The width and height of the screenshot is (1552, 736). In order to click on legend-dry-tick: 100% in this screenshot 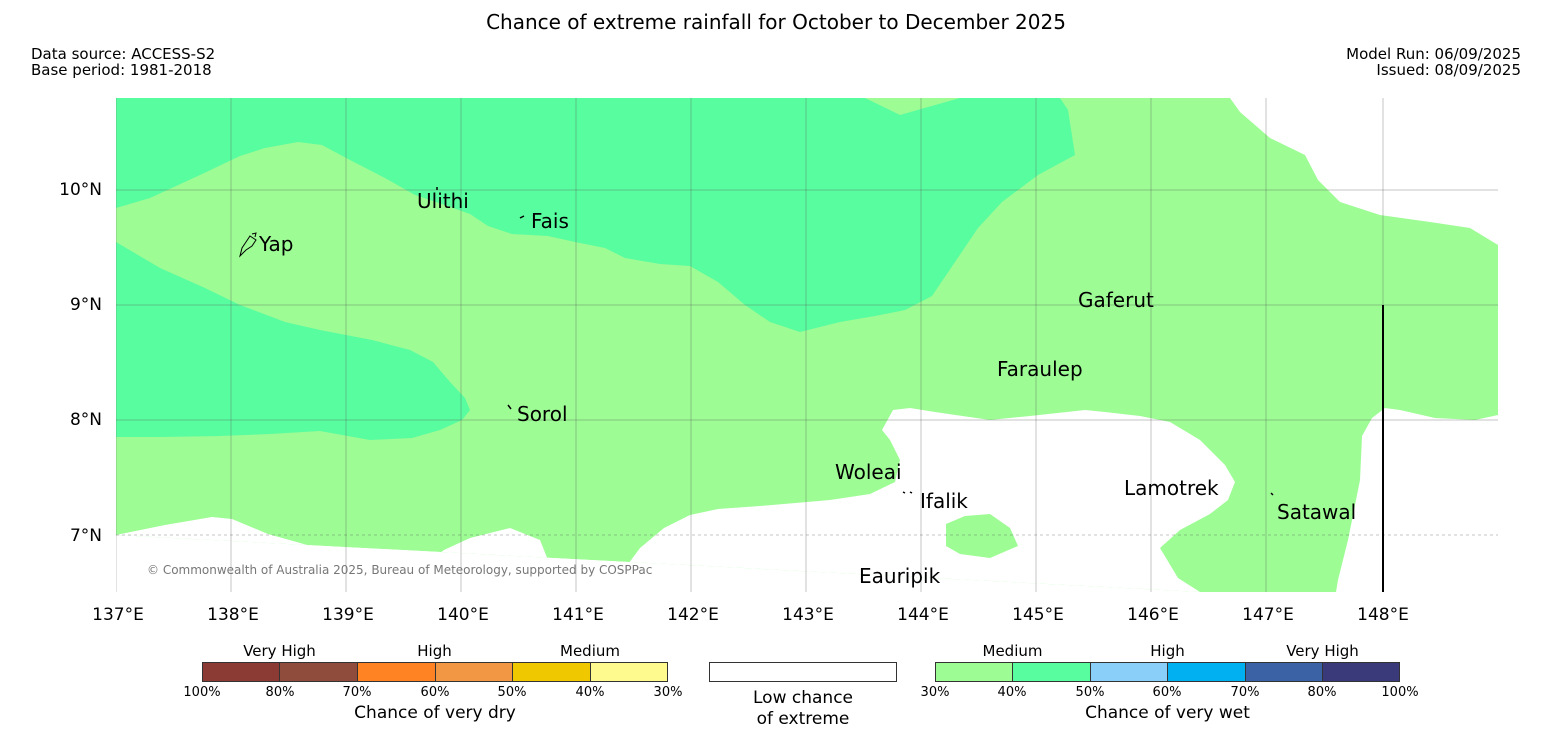, I will do `click(202, 692)`.